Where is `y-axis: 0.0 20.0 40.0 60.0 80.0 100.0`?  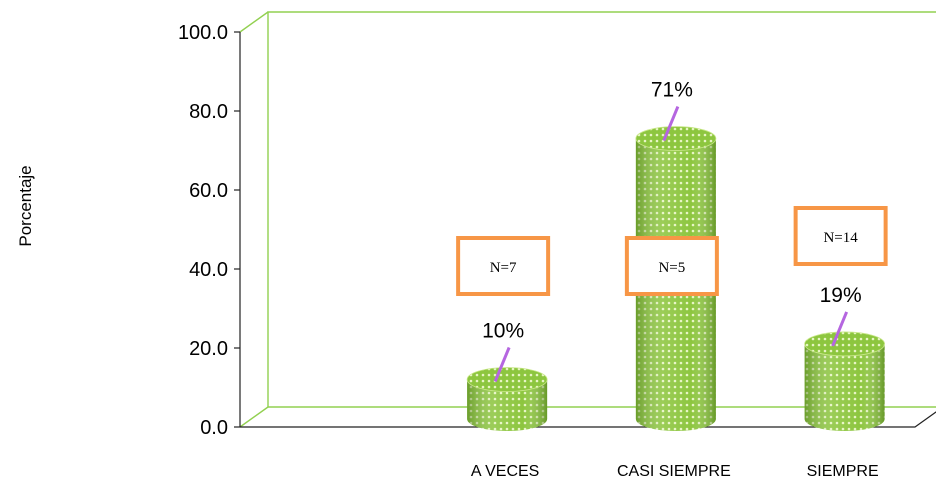
y-axis: 0.0 20.0 40.0 60.0 80.0 100.0 is located at coordinates (209, 230).